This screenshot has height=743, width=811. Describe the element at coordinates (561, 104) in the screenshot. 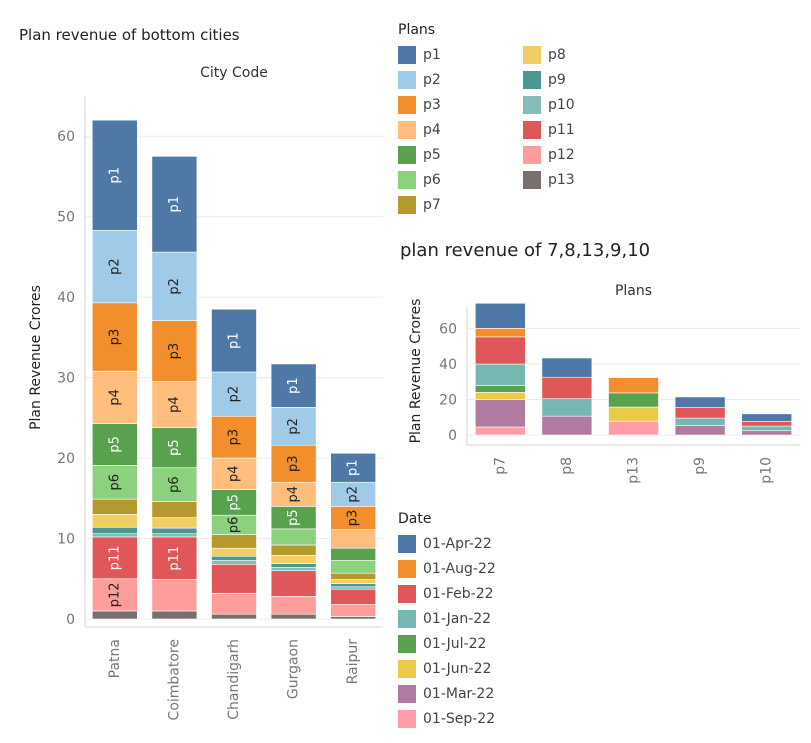

I see `legend-label: p10` at that location.